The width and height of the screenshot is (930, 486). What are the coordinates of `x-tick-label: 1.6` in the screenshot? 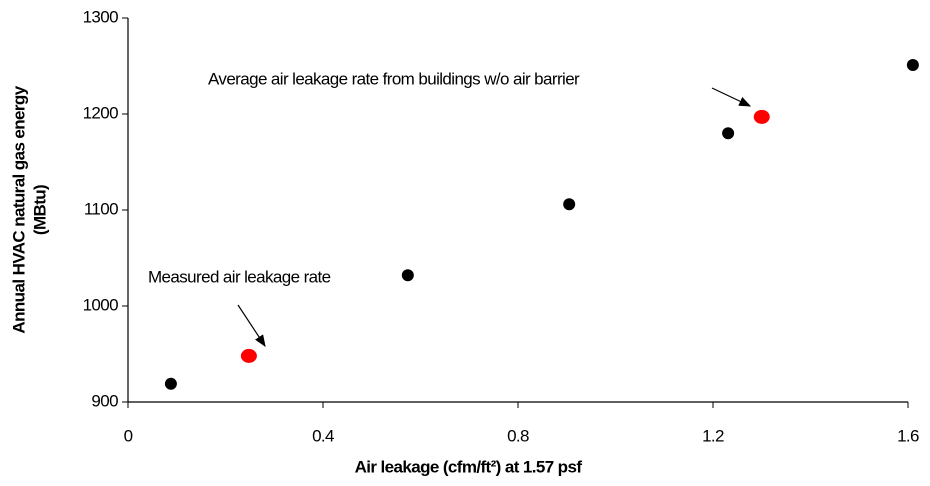 It's located at (908, 435).